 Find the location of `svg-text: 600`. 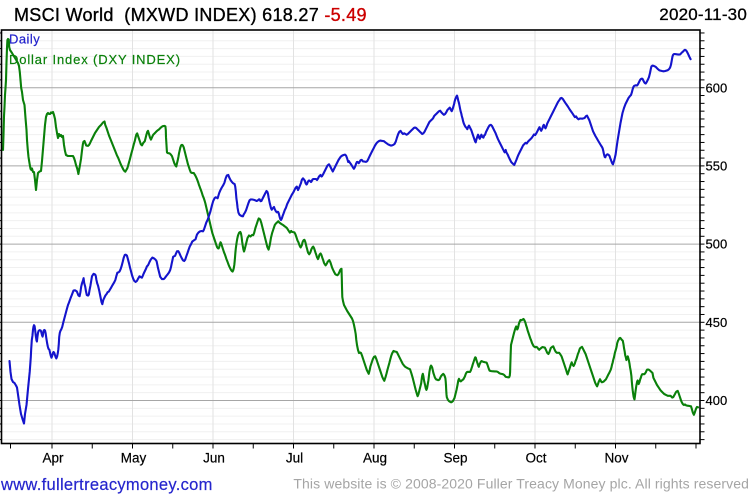

svg-text: 600 is located at coordinates (717, 87).